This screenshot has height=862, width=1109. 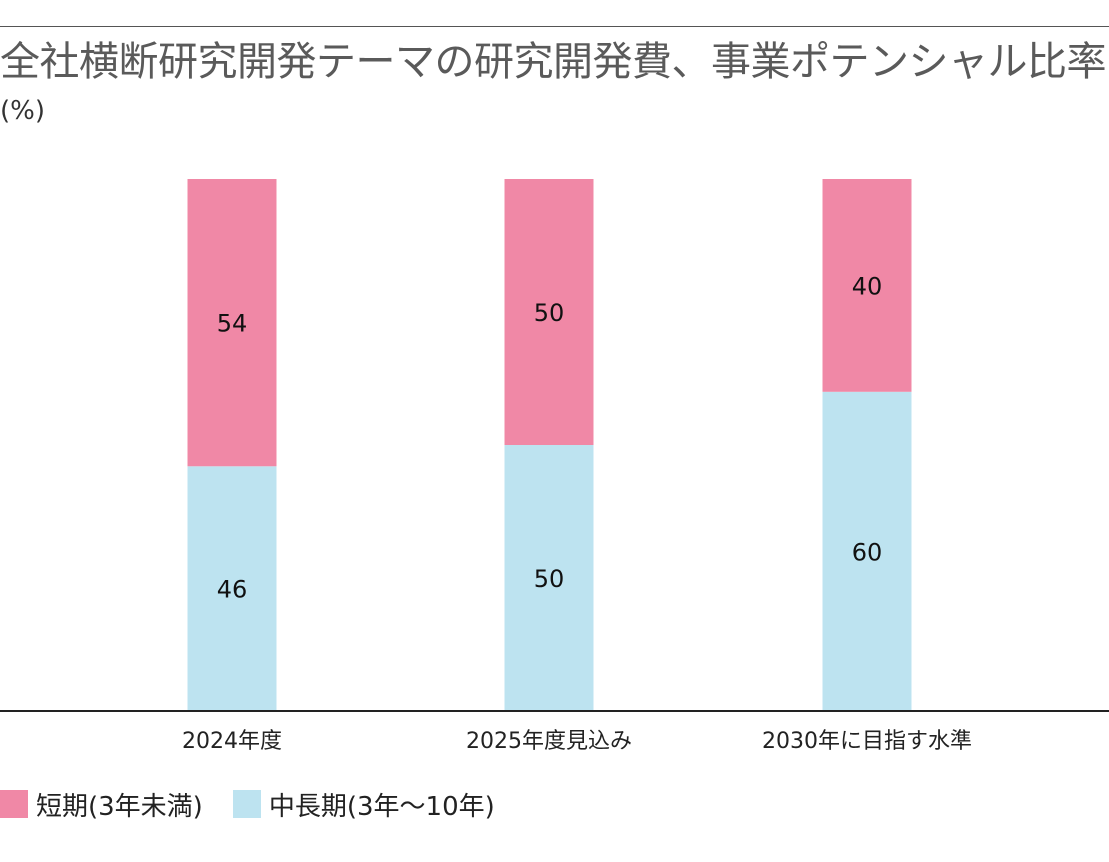 I want to click on category-label-2: 2025年度見込み, so click(x=549, y=741).